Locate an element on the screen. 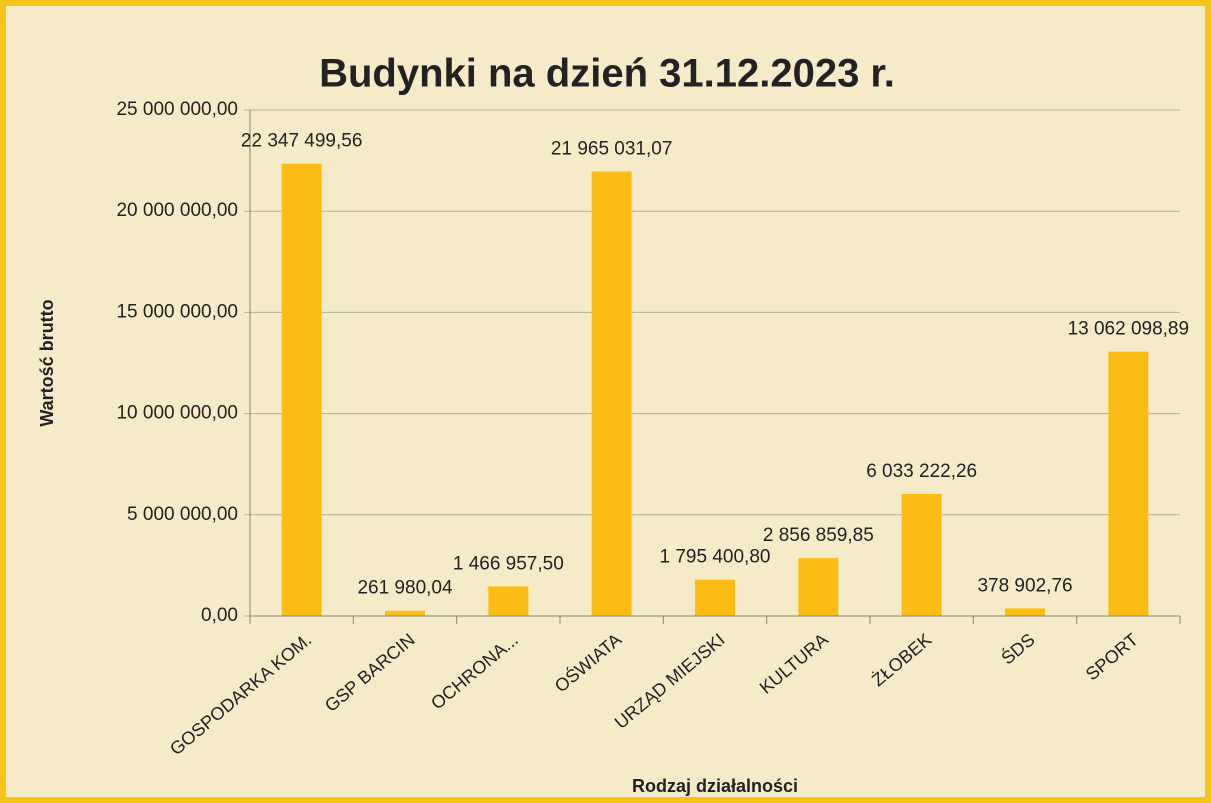 This screenshot has width=1211, height=803. y-tick-label: 10 000 000,00 is located at coordinates (177, 413).